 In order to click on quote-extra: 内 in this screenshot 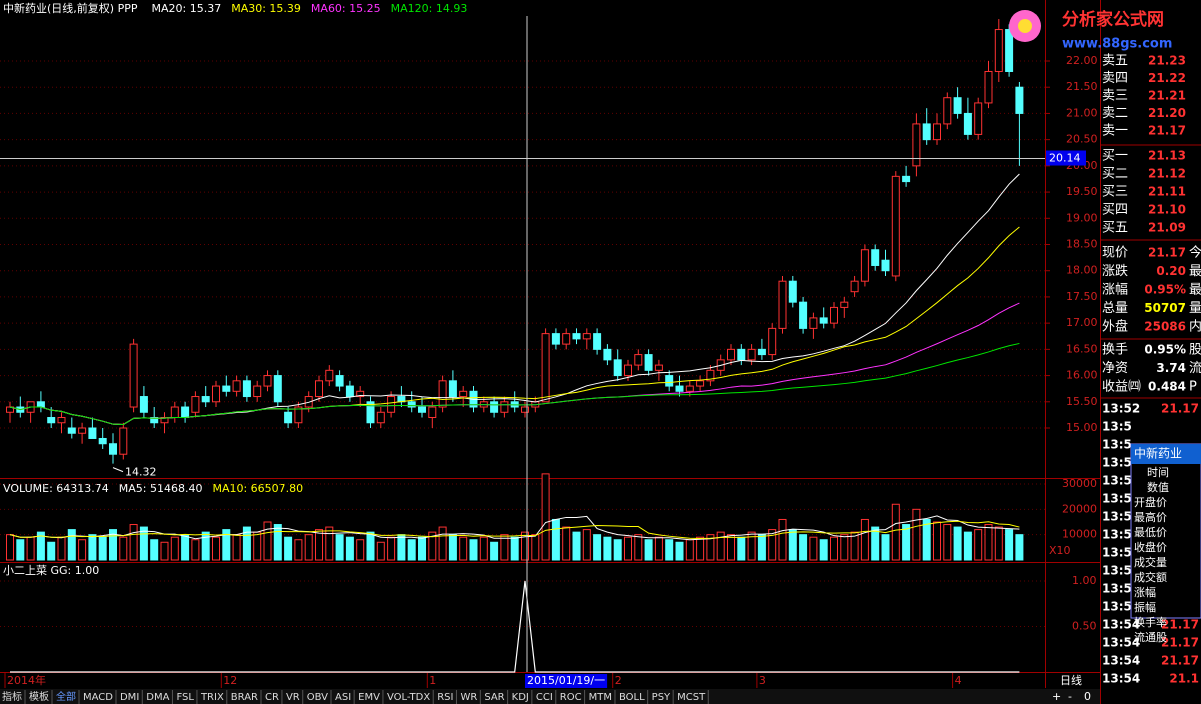, I will do `click(1195, 327)`.